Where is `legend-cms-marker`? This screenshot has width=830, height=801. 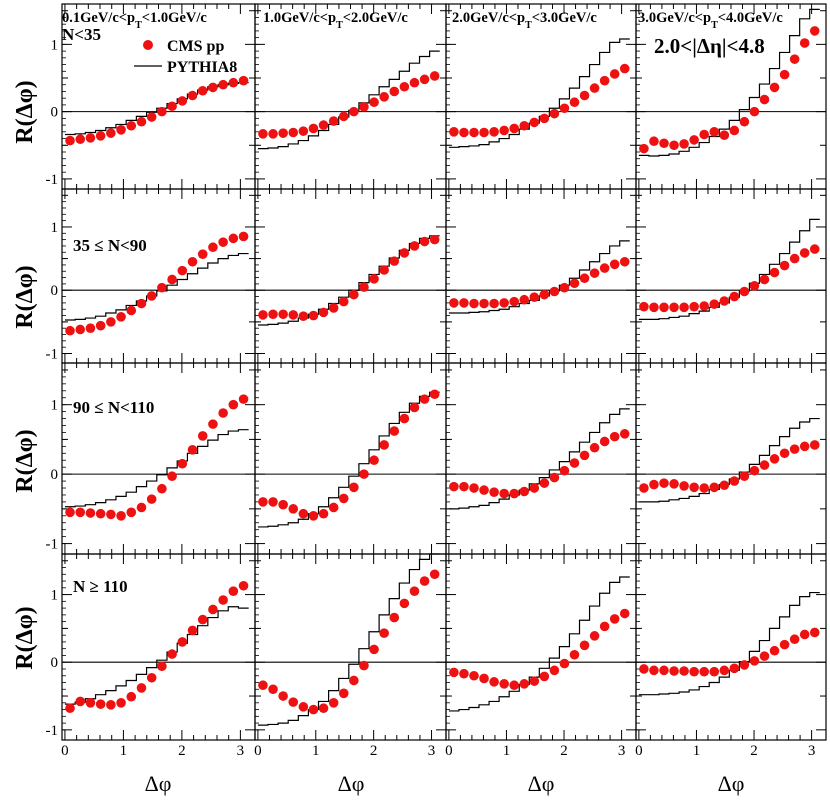 legend-cms-marker is located at coordinates (148, 45).